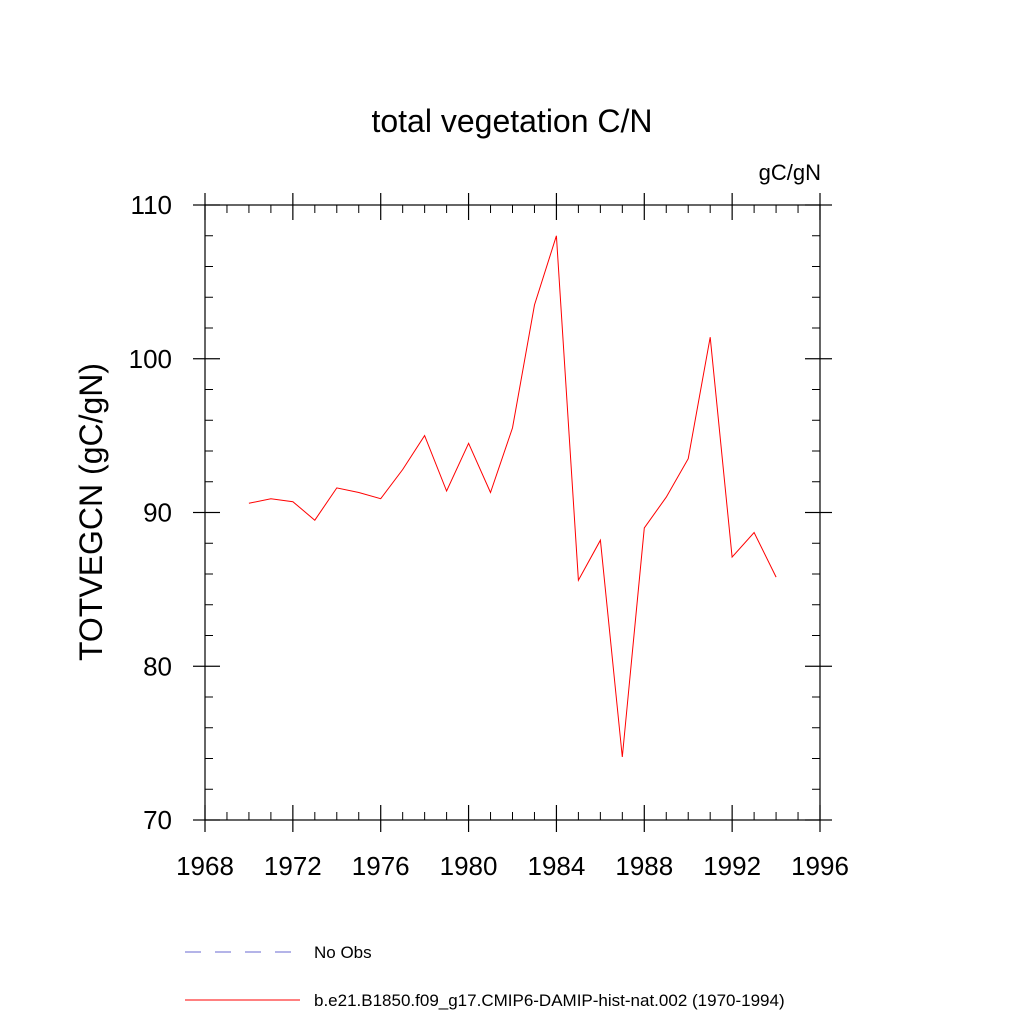 The image size is (1024, 1024). Describe the element at coordinates (205, 866) in the screenshot. I see `x-tick-label: 1968` at that location.